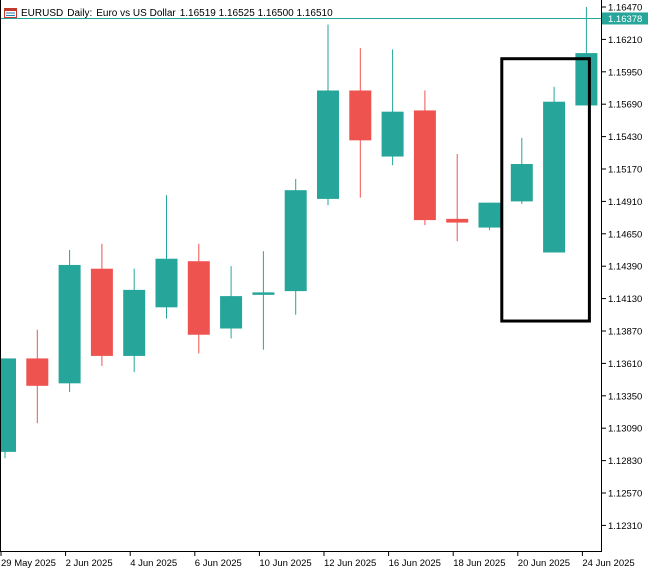 This screenshot has height=569, width=649. I want to click on time-tick-label: 10 Jun 2025, so click(285, 563).